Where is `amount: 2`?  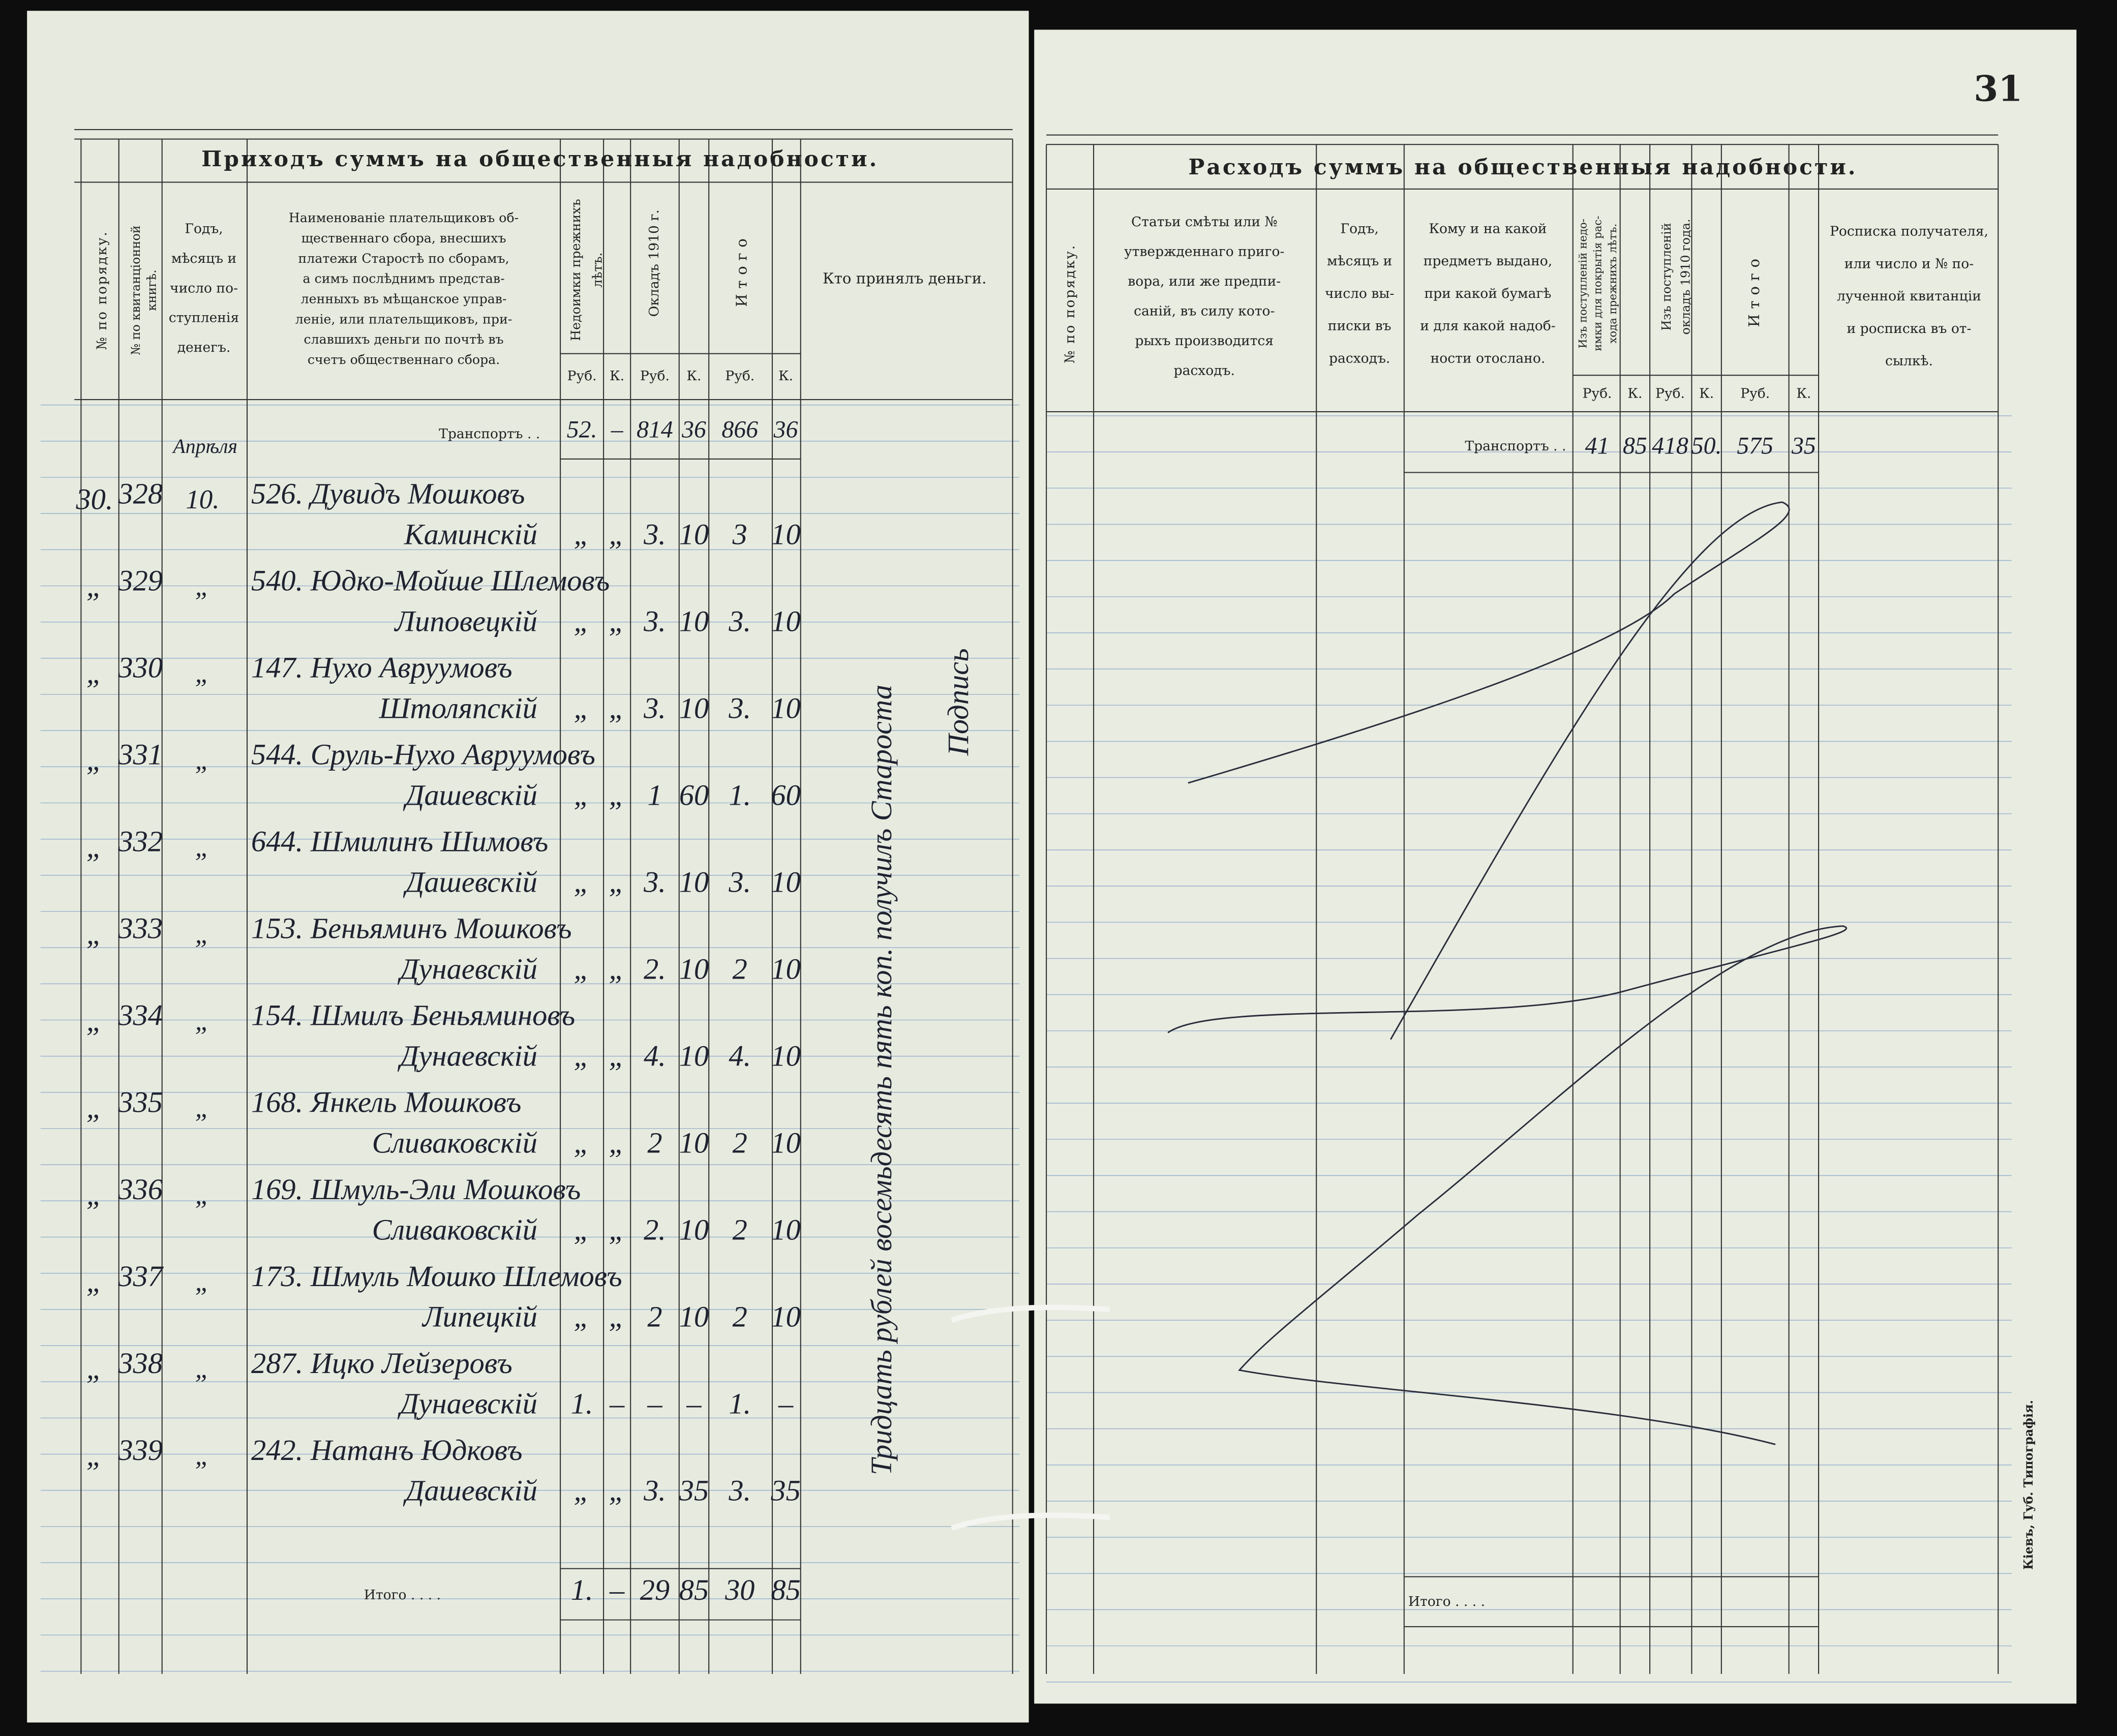 amount: 2 is located at coordinates (654, 1142).